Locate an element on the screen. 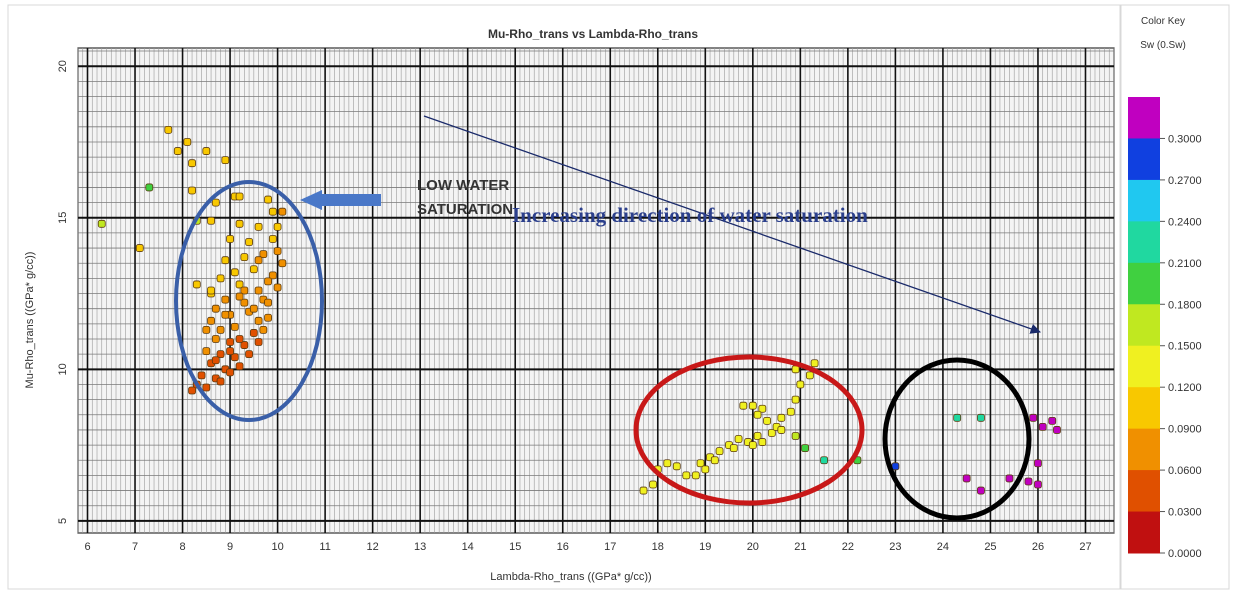 The width and height of the screenshot is (1235, 592). y-tick-label: 20 is located at coordinates (63, 66).